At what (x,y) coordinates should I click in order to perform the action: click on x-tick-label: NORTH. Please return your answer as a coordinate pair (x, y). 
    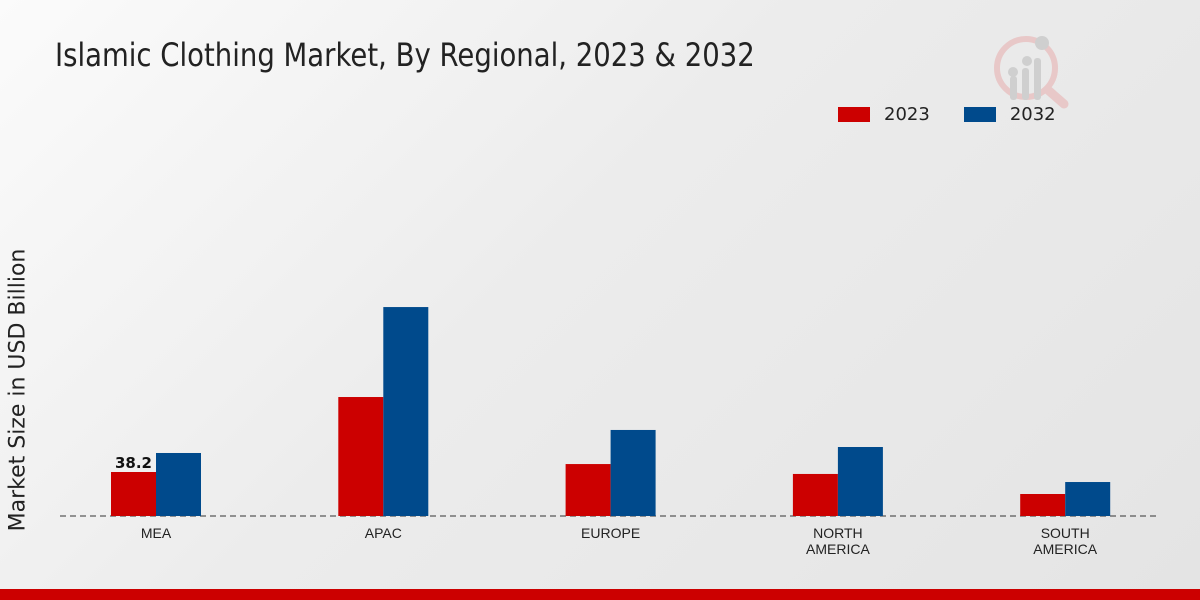
    Looking at the image, I should click on (838, 533).